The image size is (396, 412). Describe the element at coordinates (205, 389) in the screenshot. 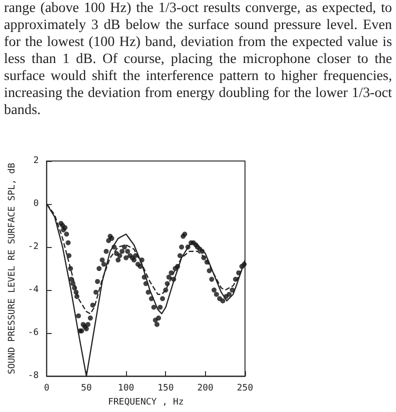

I see `x-tick-label: 200` at that location.